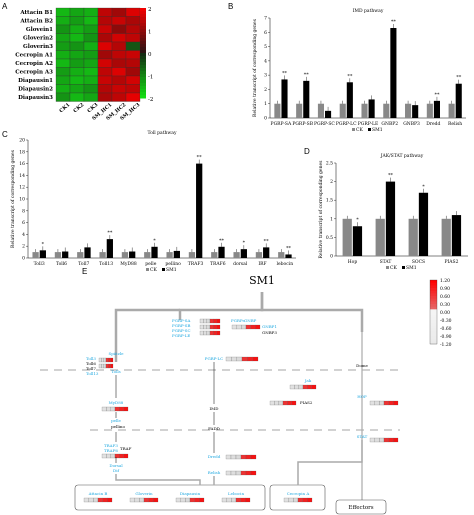  Describe the element at coordinates (150, 55) in the screenshot. I see `scale-tick: 0` at that location.